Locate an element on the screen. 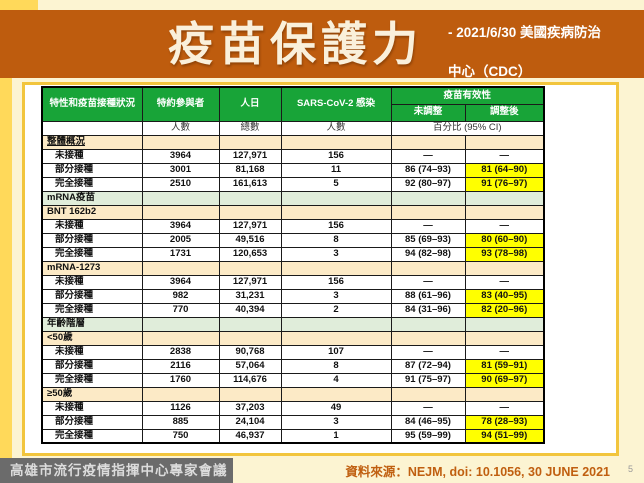 The height and width of the screenshot is (483, 644). infections-cell: 1 is located at coordinates (336, 436).